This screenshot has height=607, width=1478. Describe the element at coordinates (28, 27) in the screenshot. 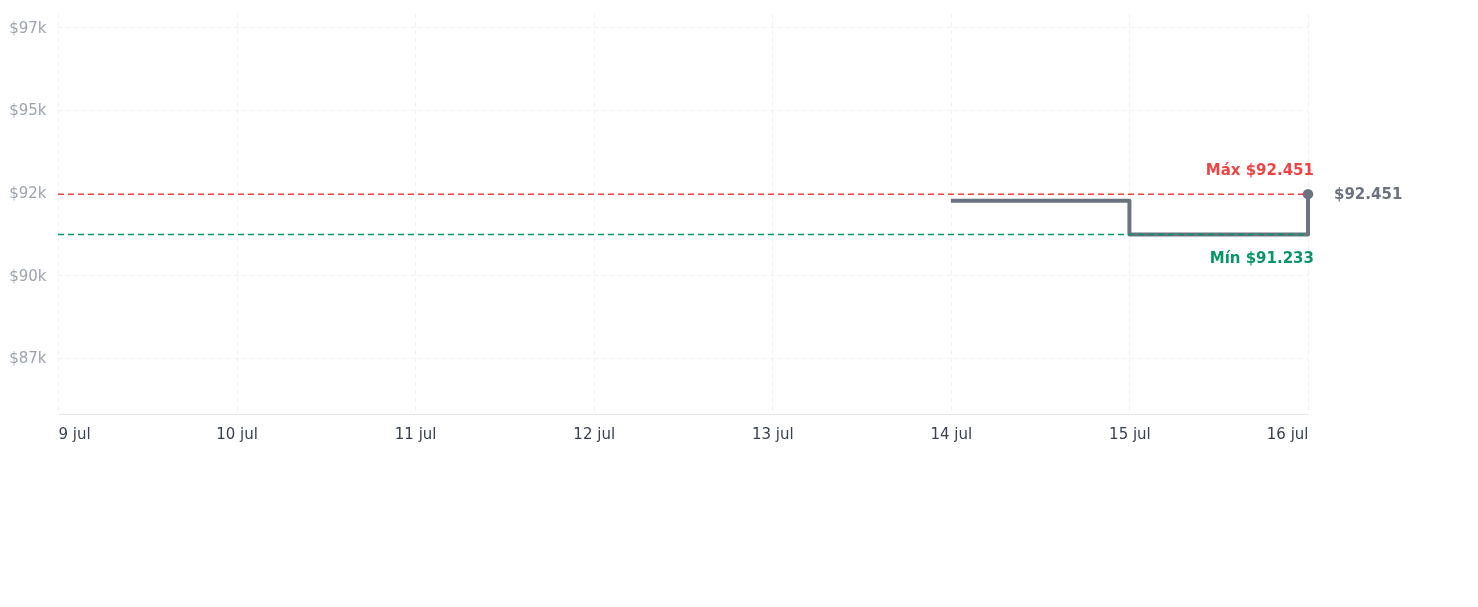

I see `y-tick-label: $97k` at that location.